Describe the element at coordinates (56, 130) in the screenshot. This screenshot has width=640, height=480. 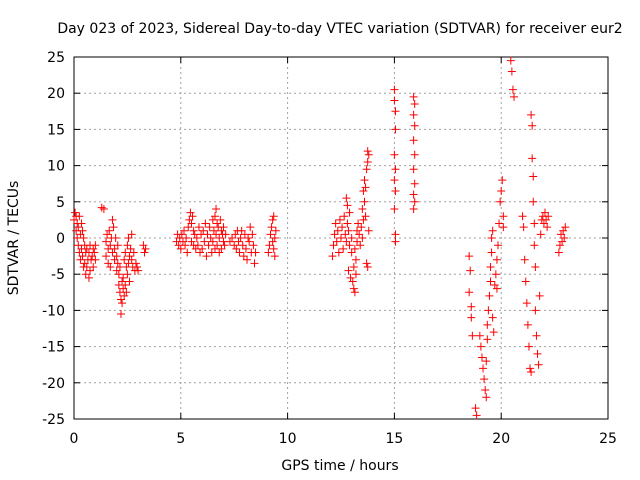
I see `y-tick-label: 15` at that location.